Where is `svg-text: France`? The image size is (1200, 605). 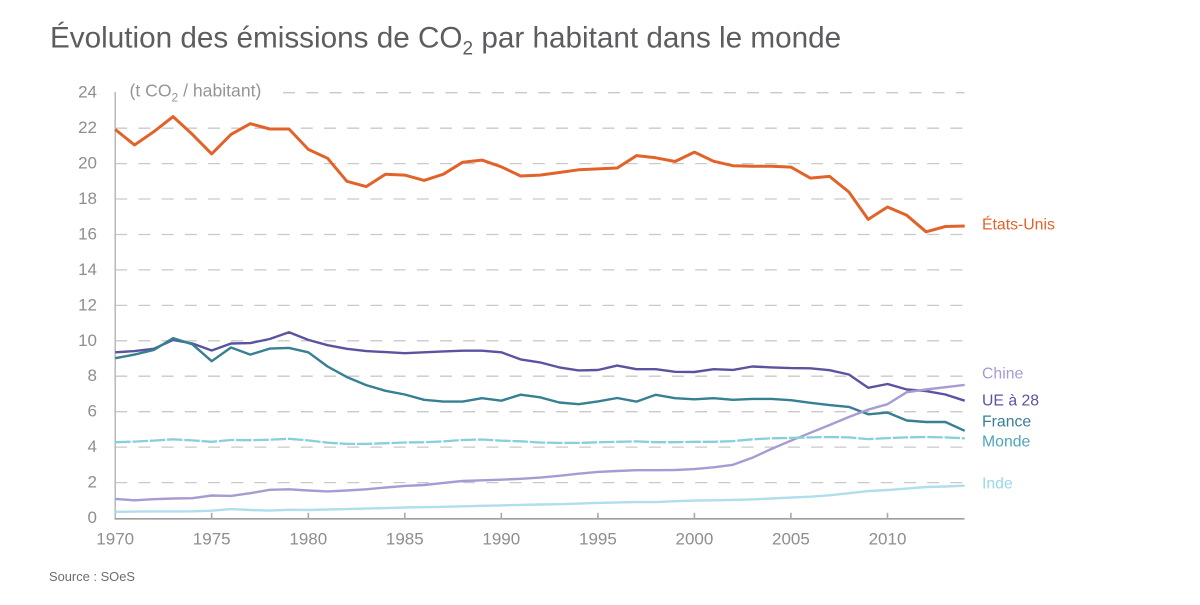 svg-text: France is located at coordinates (1006, 422).